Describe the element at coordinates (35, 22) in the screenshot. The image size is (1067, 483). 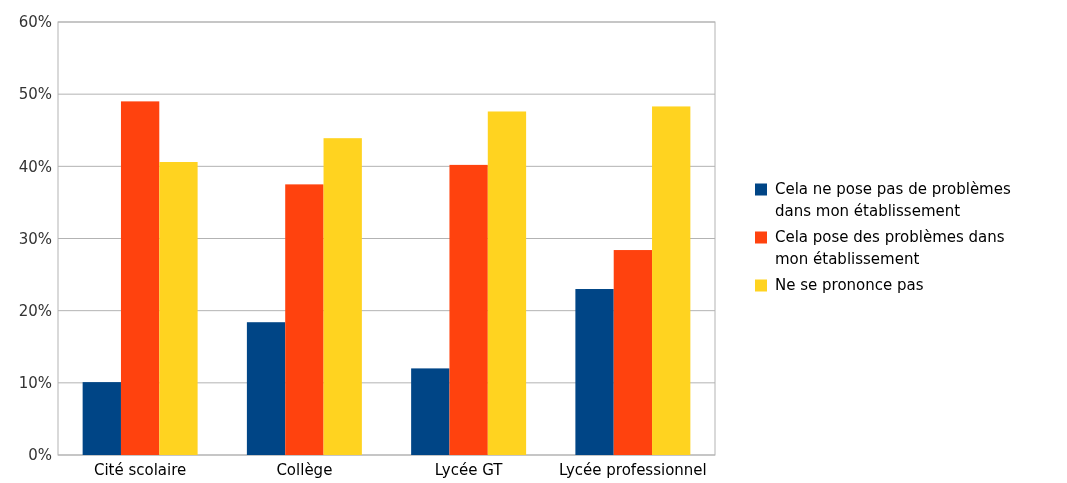
I see `y-tick-label: 60%` at that location.